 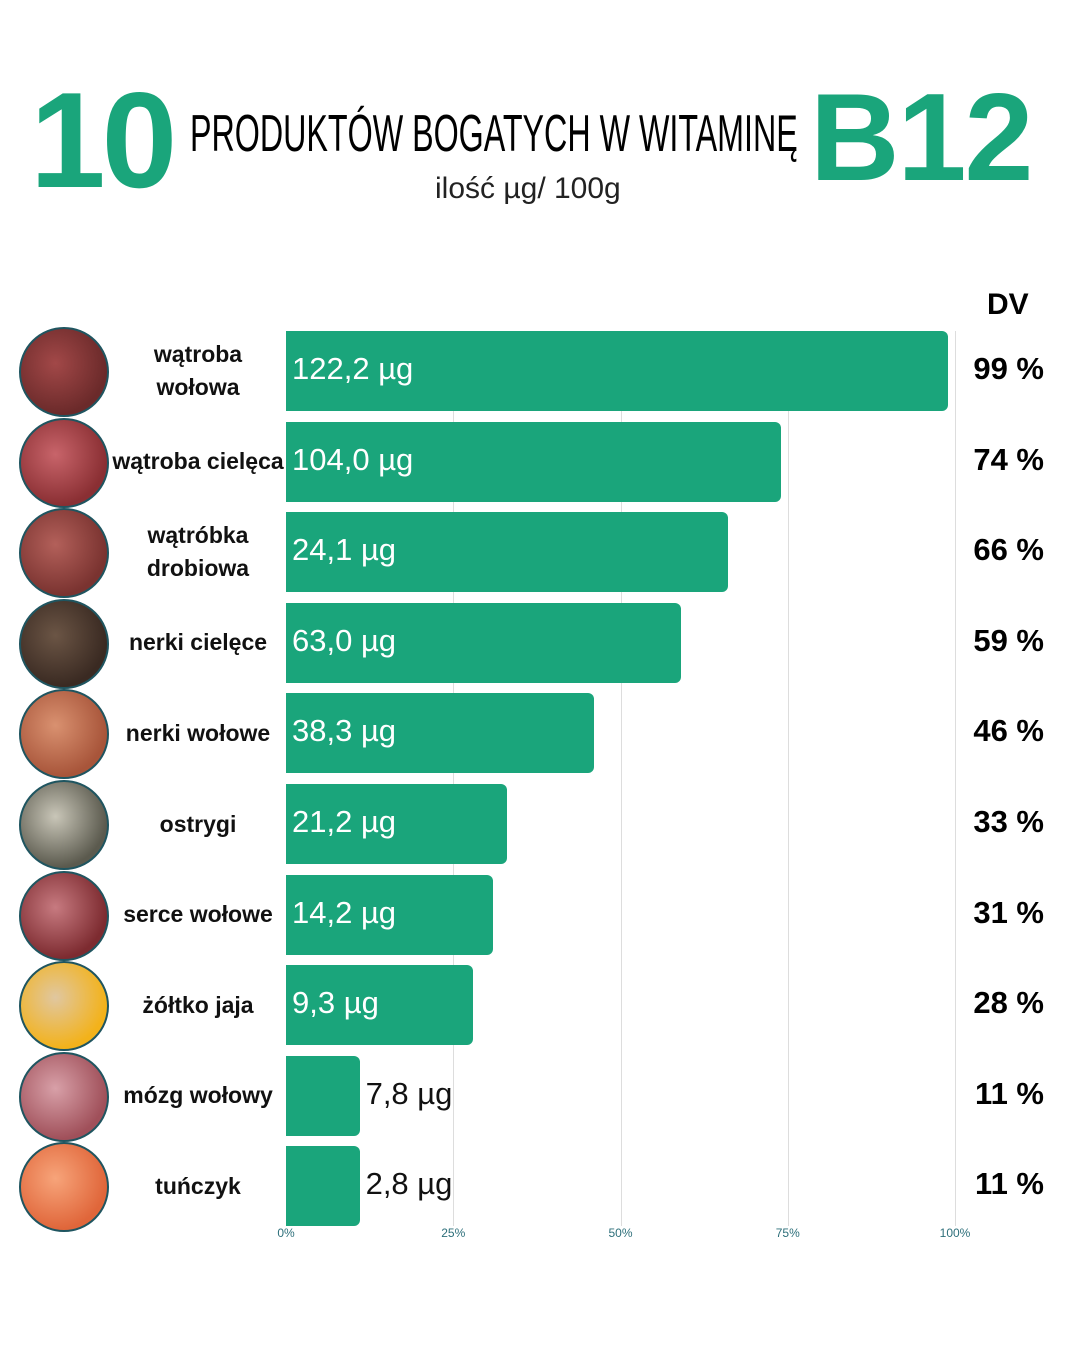 I want to click on value-label: 38,3 µg, so click(x=344, y=731).